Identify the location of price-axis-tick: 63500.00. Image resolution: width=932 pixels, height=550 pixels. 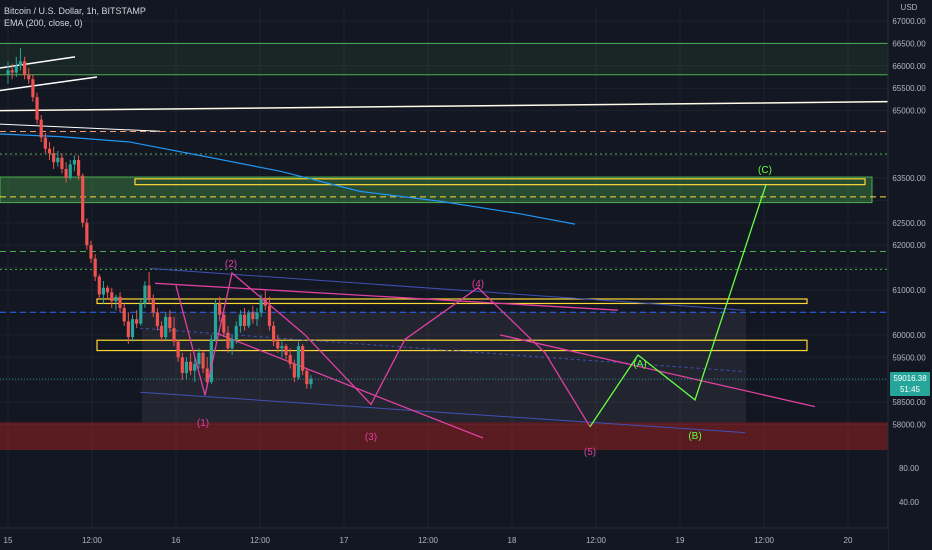
(909, 178).